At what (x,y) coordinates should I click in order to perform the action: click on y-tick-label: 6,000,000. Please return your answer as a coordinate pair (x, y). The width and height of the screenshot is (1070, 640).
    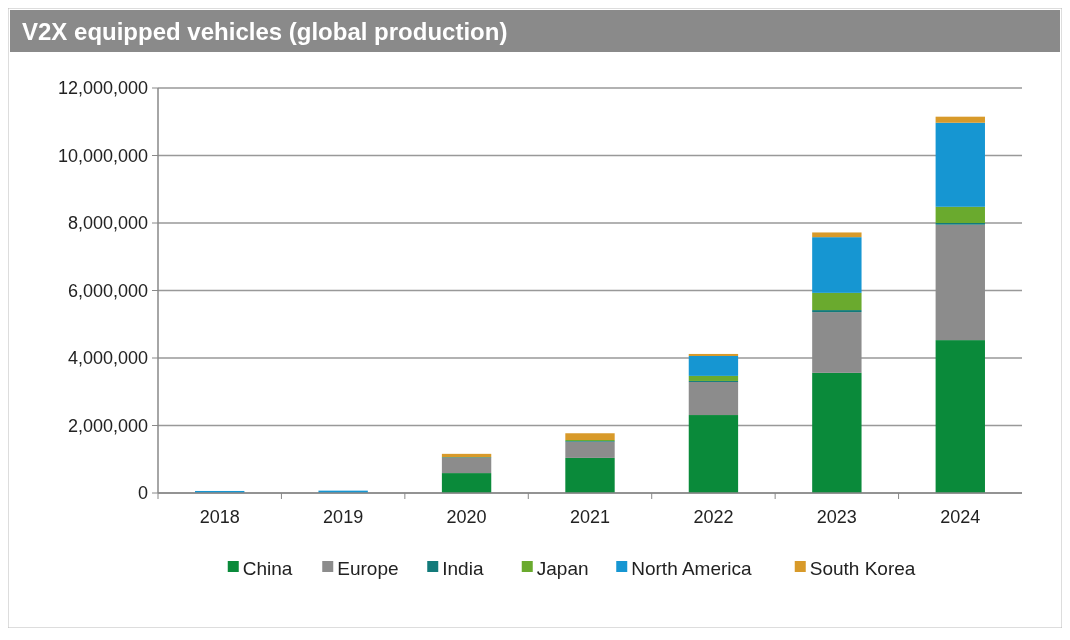
    Looking at the image, I should click on (107, 290).